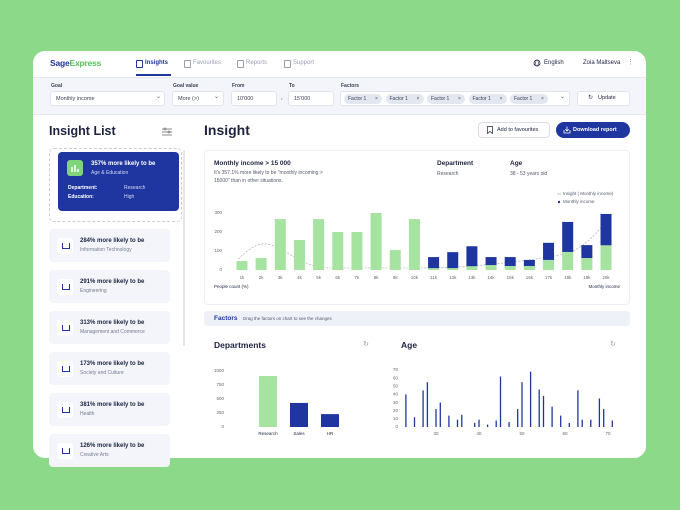 The image size is (680, 510). What do you see at coordinates (226, 318) in the screenshot?
I see `factors-title: Factors` at bounding box center [226, 318].